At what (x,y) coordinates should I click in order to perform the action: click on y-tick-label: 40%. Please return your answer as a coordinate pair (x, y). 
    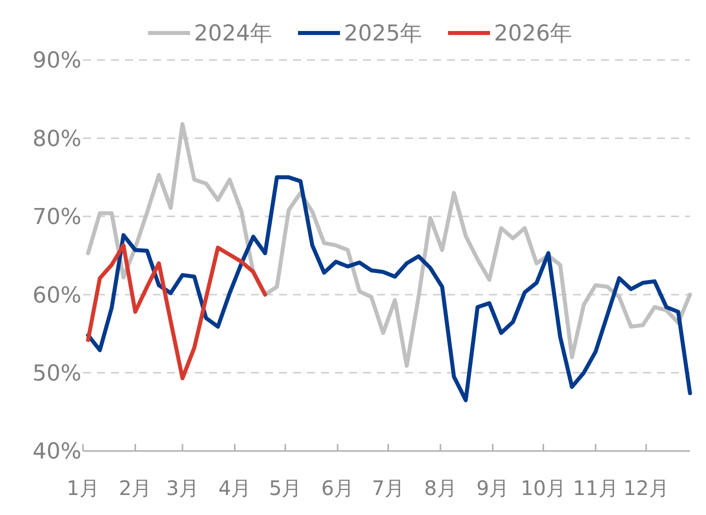
    Looking at the image, I should click on (57, 452).